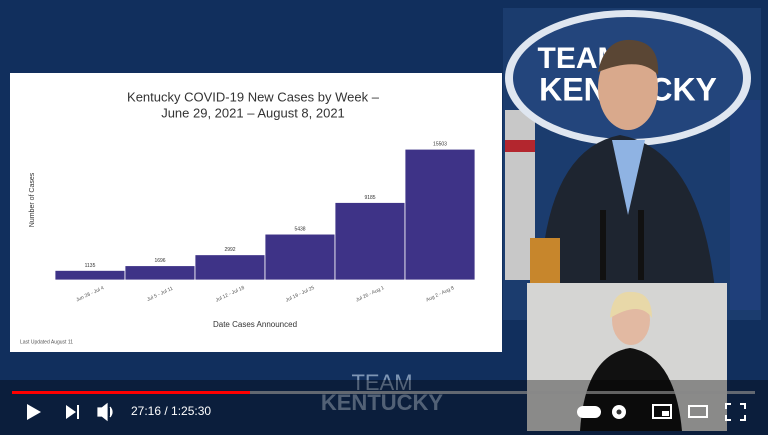 The image size is (768, 435). What do you see at coordinates (46, 342) in the screenshot?
I see `footnote: Last Updated August 11` at bounding box center [46, 342].